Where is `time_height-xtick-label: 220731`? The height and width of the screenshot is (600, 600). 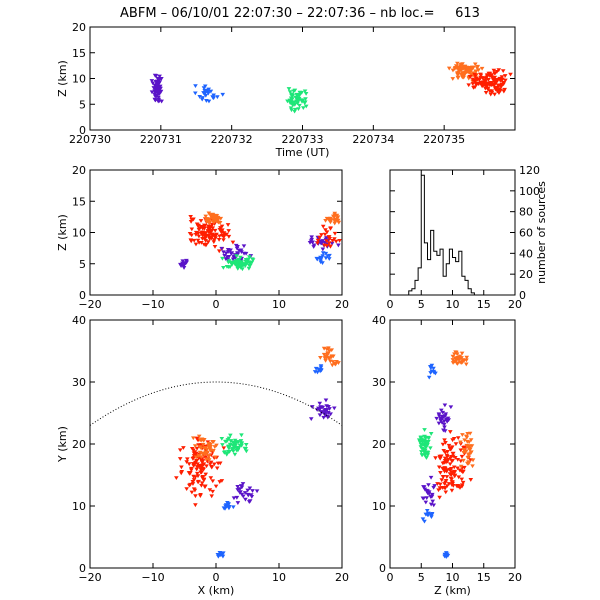
time_height-xtick-label: 220731 is located at coordinates (161, 139).